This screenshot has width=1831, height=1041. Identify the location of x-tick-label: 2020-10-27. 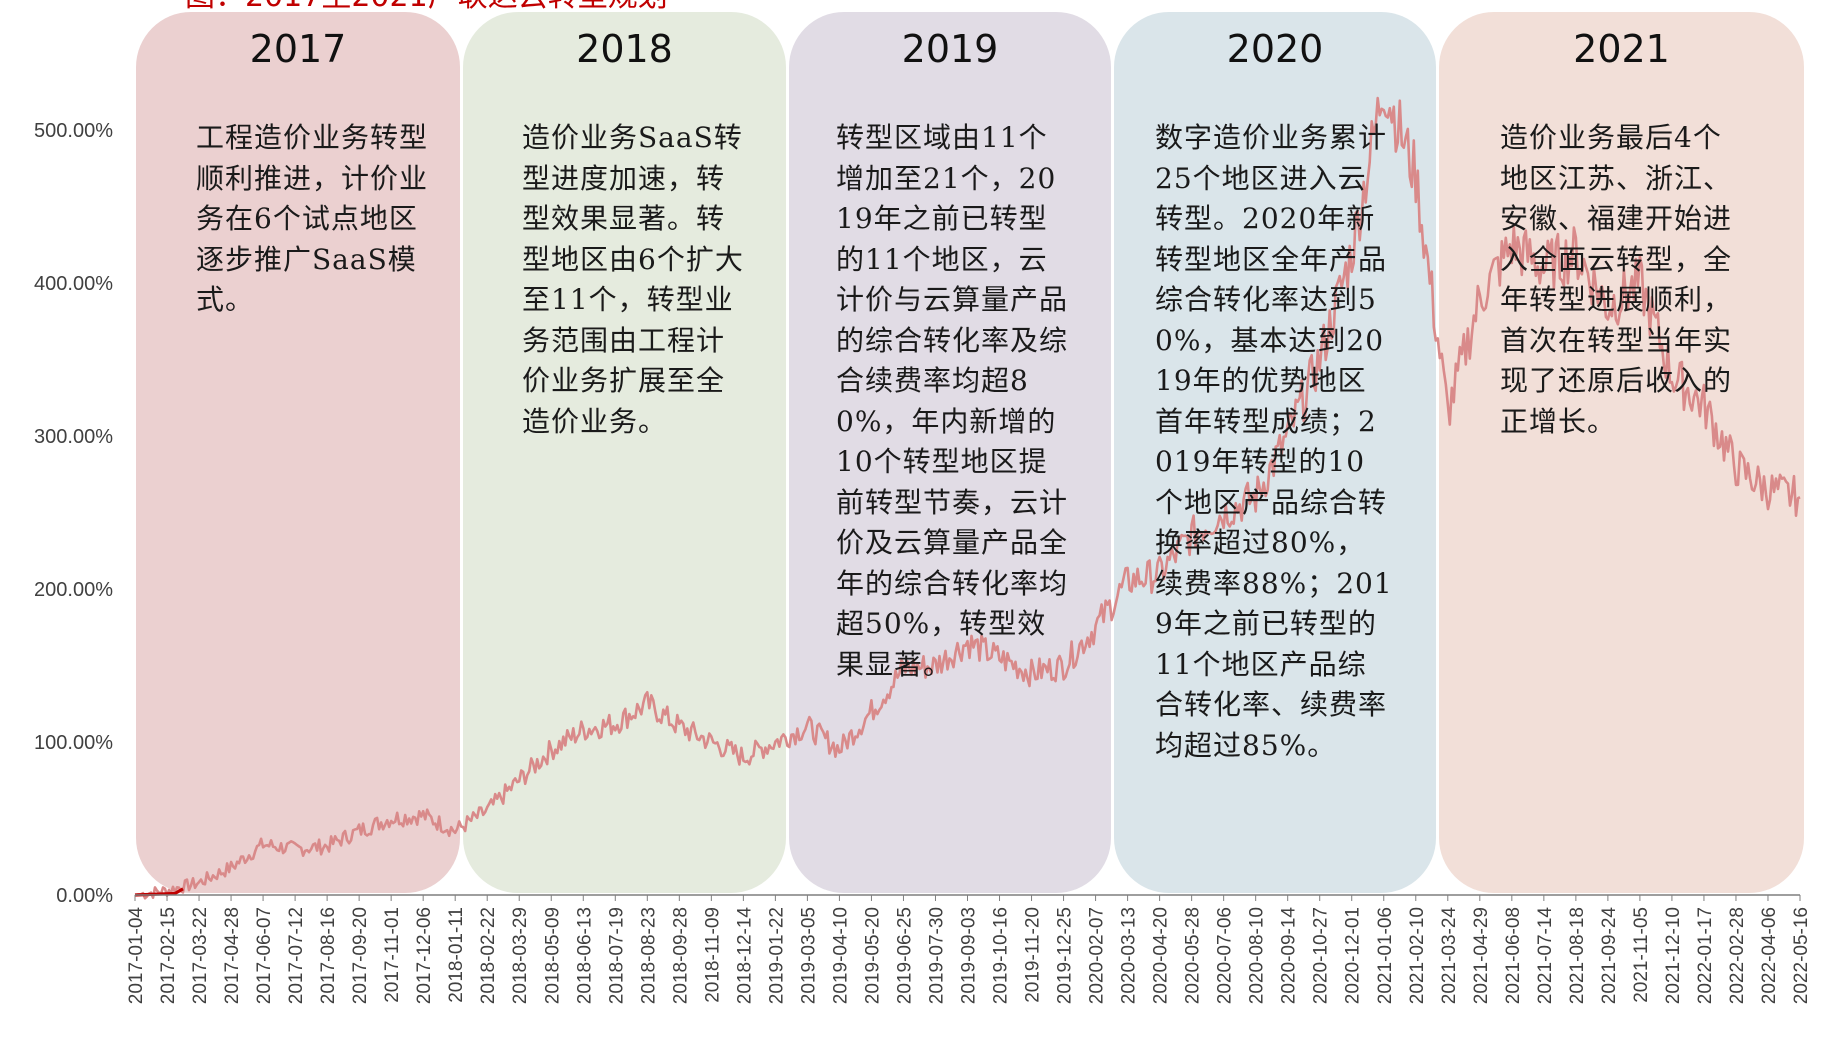
(1321, 955).